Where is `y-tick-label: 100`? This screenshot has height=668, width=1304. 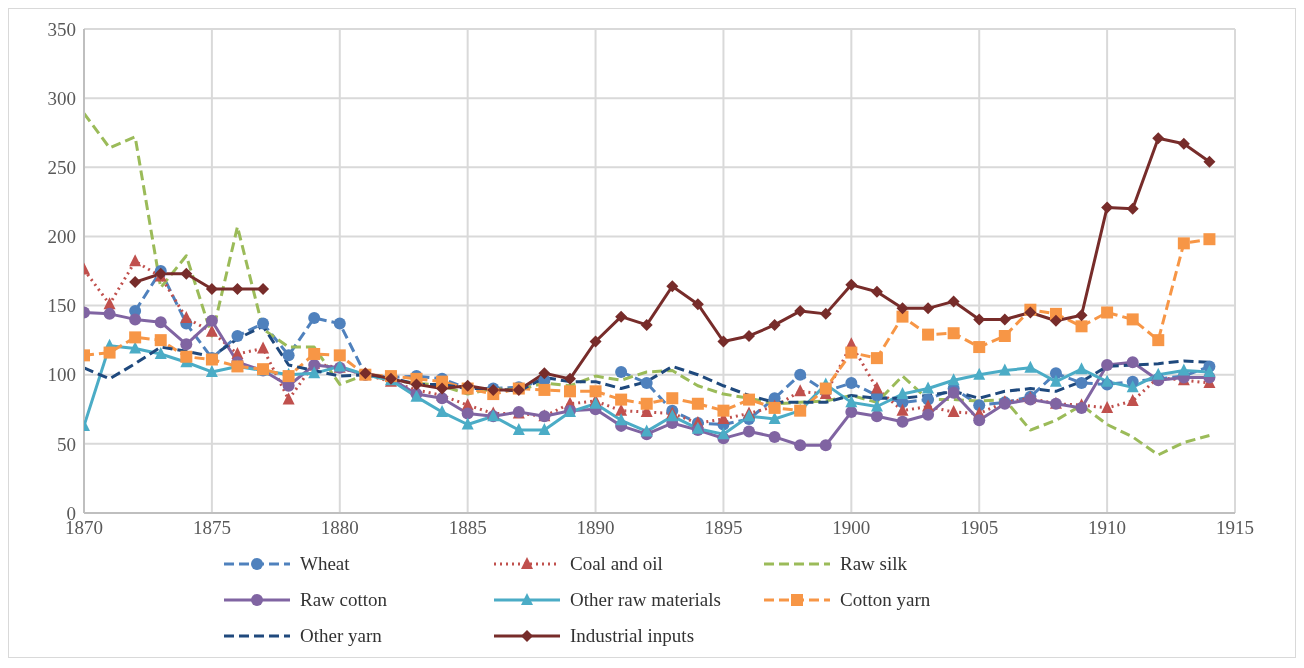
y-tick-label: 100 is located at coordinates (61, 375).